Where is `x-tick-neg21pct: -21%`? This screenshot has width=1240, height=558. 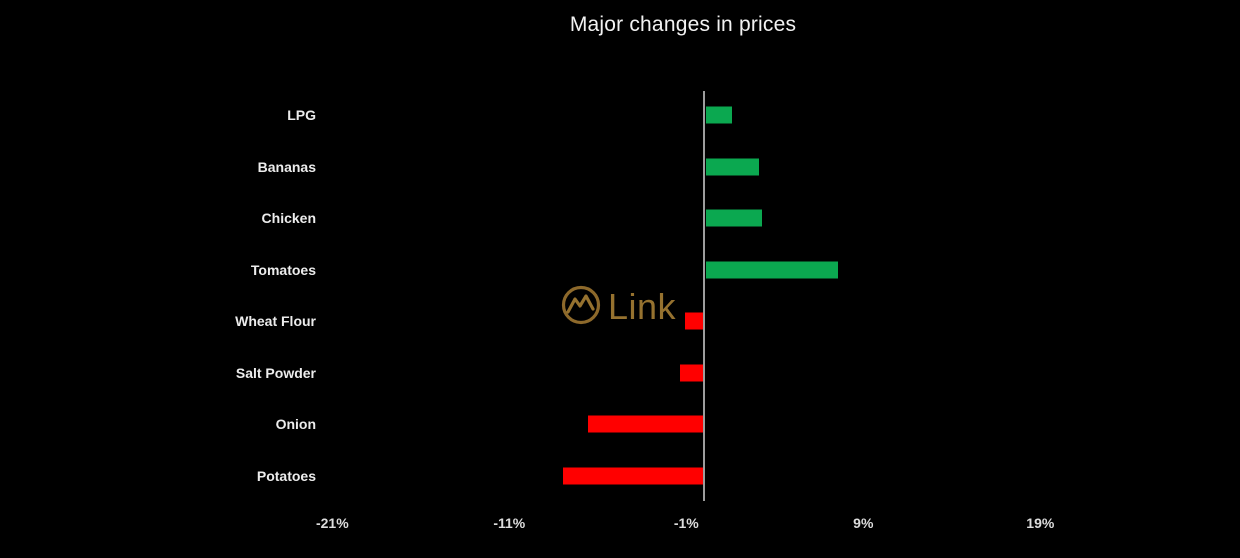
x-tick-neg21pct: -21% is located at coordinates (332, 523).